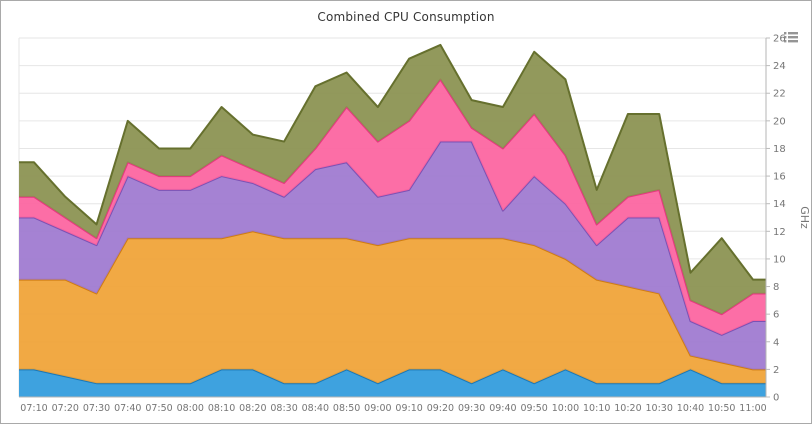 The height and width of the screenshot is (424, 812). What do you see at coordinates (596, 408) in the screenshot?
I see `svg-text: 10:10` at bounding box center [596, 408].